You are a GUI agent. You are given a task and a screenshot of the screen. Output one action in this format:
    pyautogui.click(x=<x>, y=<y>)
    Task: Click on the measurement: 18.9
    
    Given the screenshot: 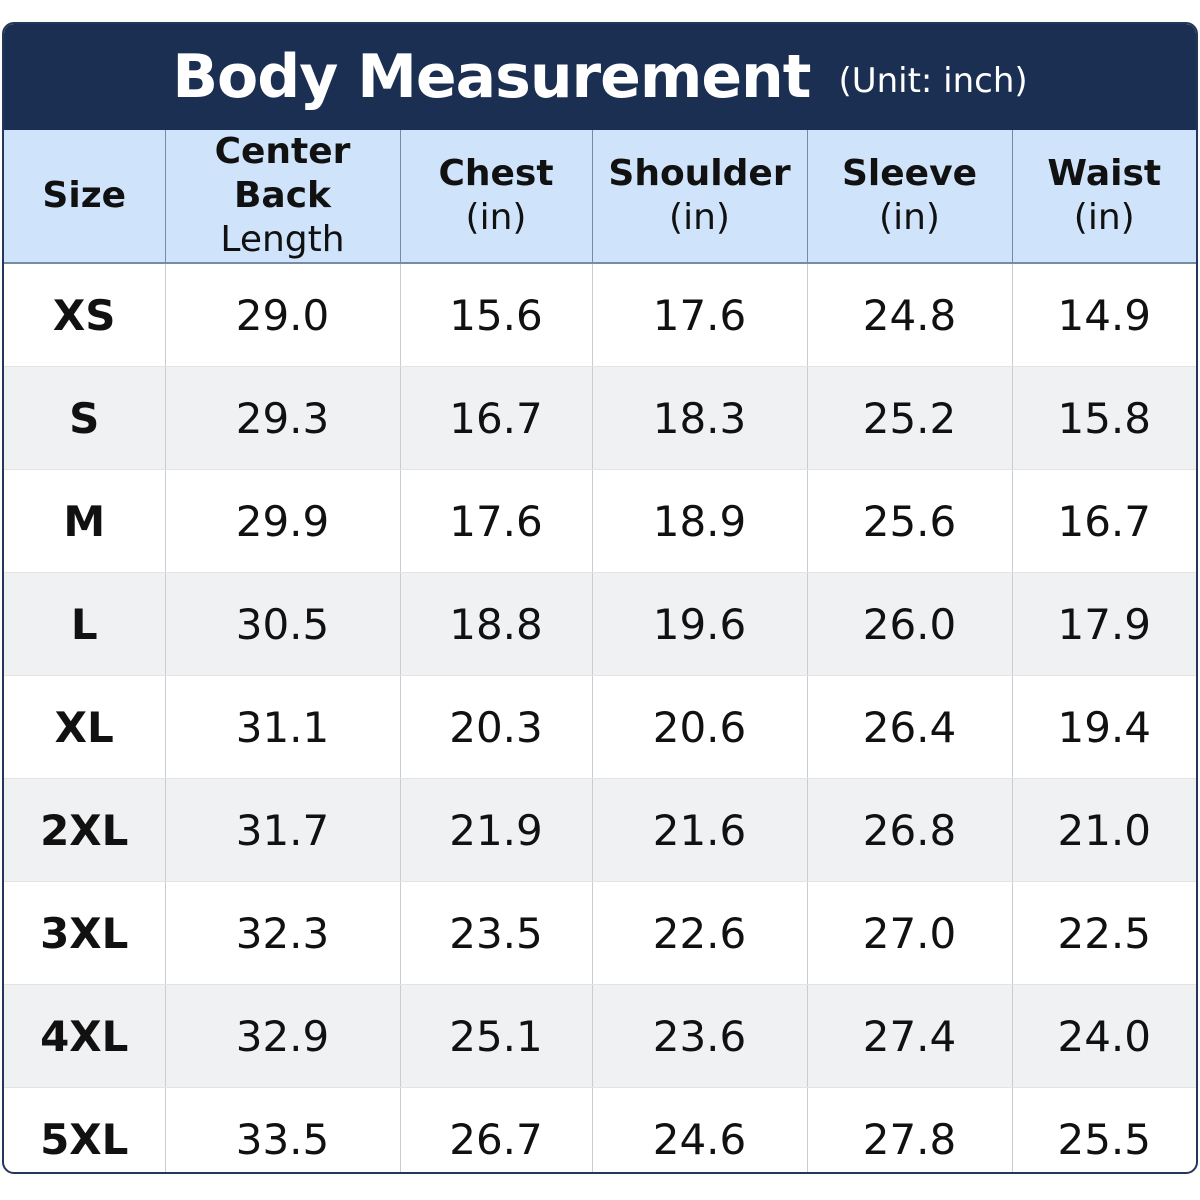 What is the action you would take?
    pyautogui.click(x=700, y=521)
    